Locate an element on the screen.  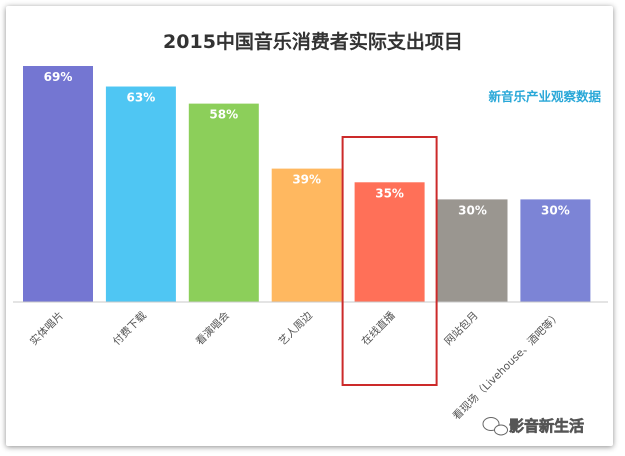
value-label-4: 39% is located at coordinates (306, 180).